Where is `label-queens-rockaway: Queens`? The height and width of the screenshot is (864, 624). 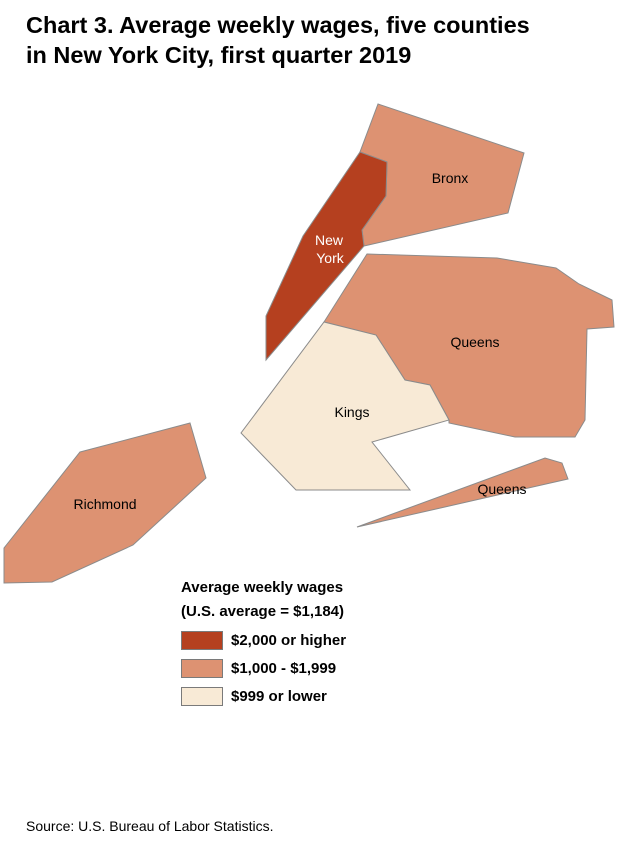
label-queens-rockaway: Queens is located at coordinates (501, 489).